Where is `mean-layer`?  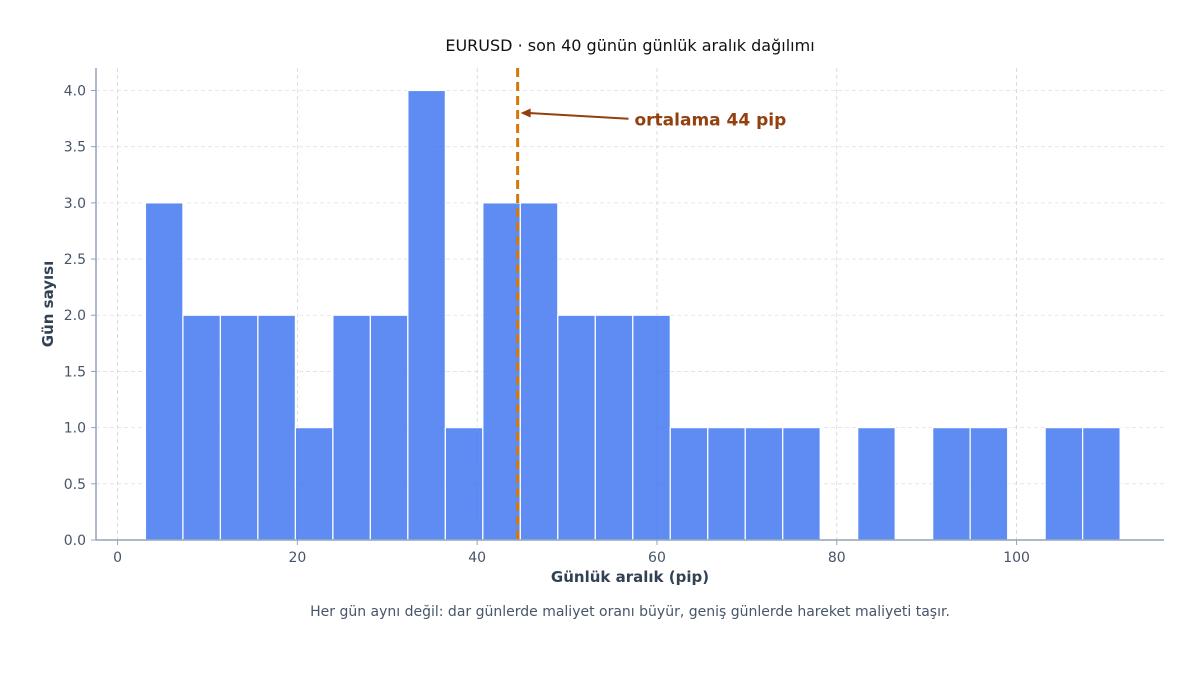 mean-layer is located at coordinates (572, 304).